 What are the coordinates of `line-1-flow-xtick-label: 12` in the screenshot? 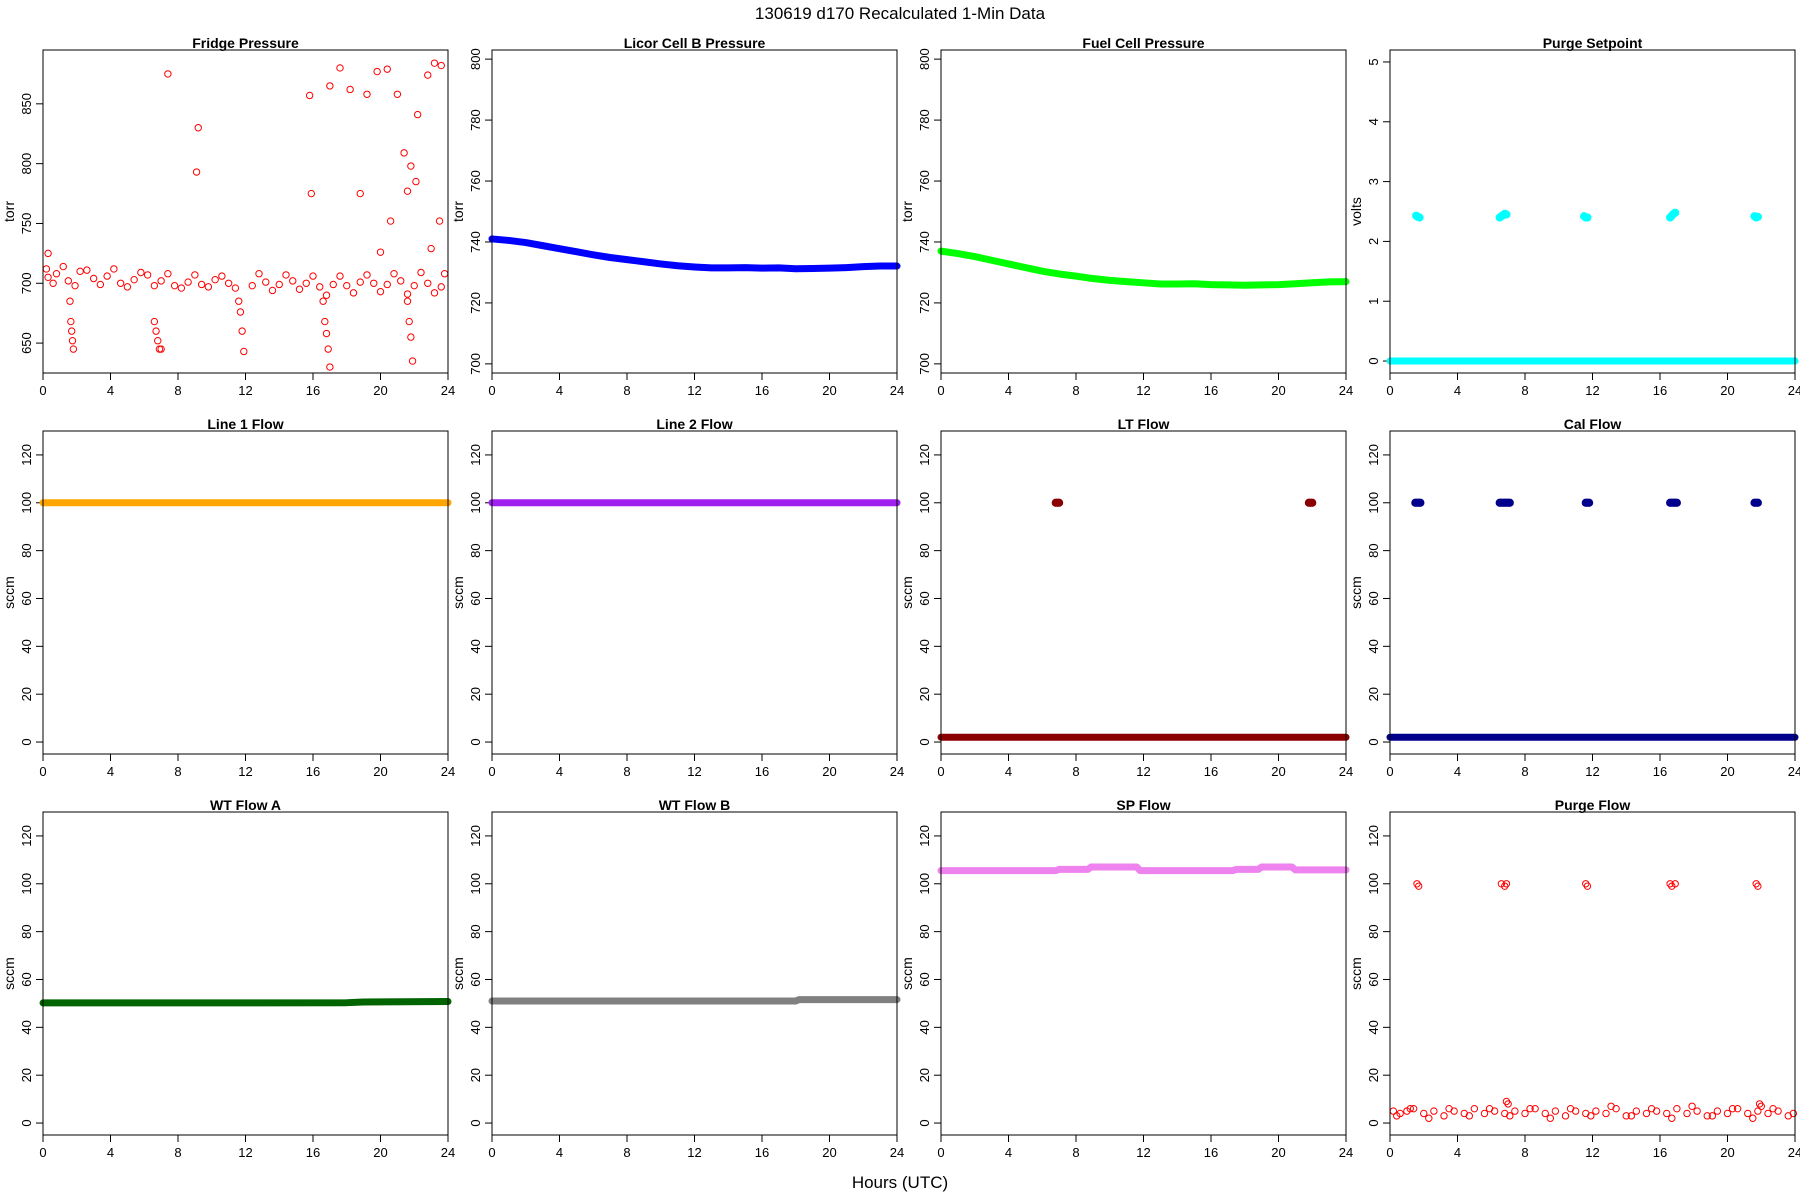 It's located at (245, 771).